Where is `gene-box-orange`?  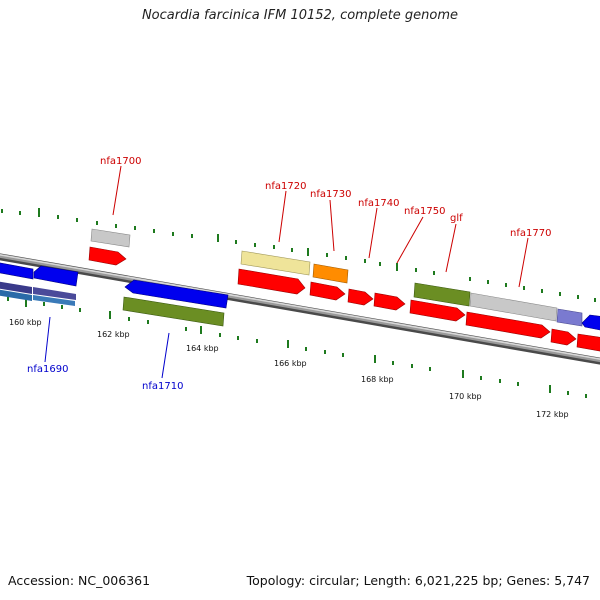
gene-box-orange is located at coordinates (330, 273).